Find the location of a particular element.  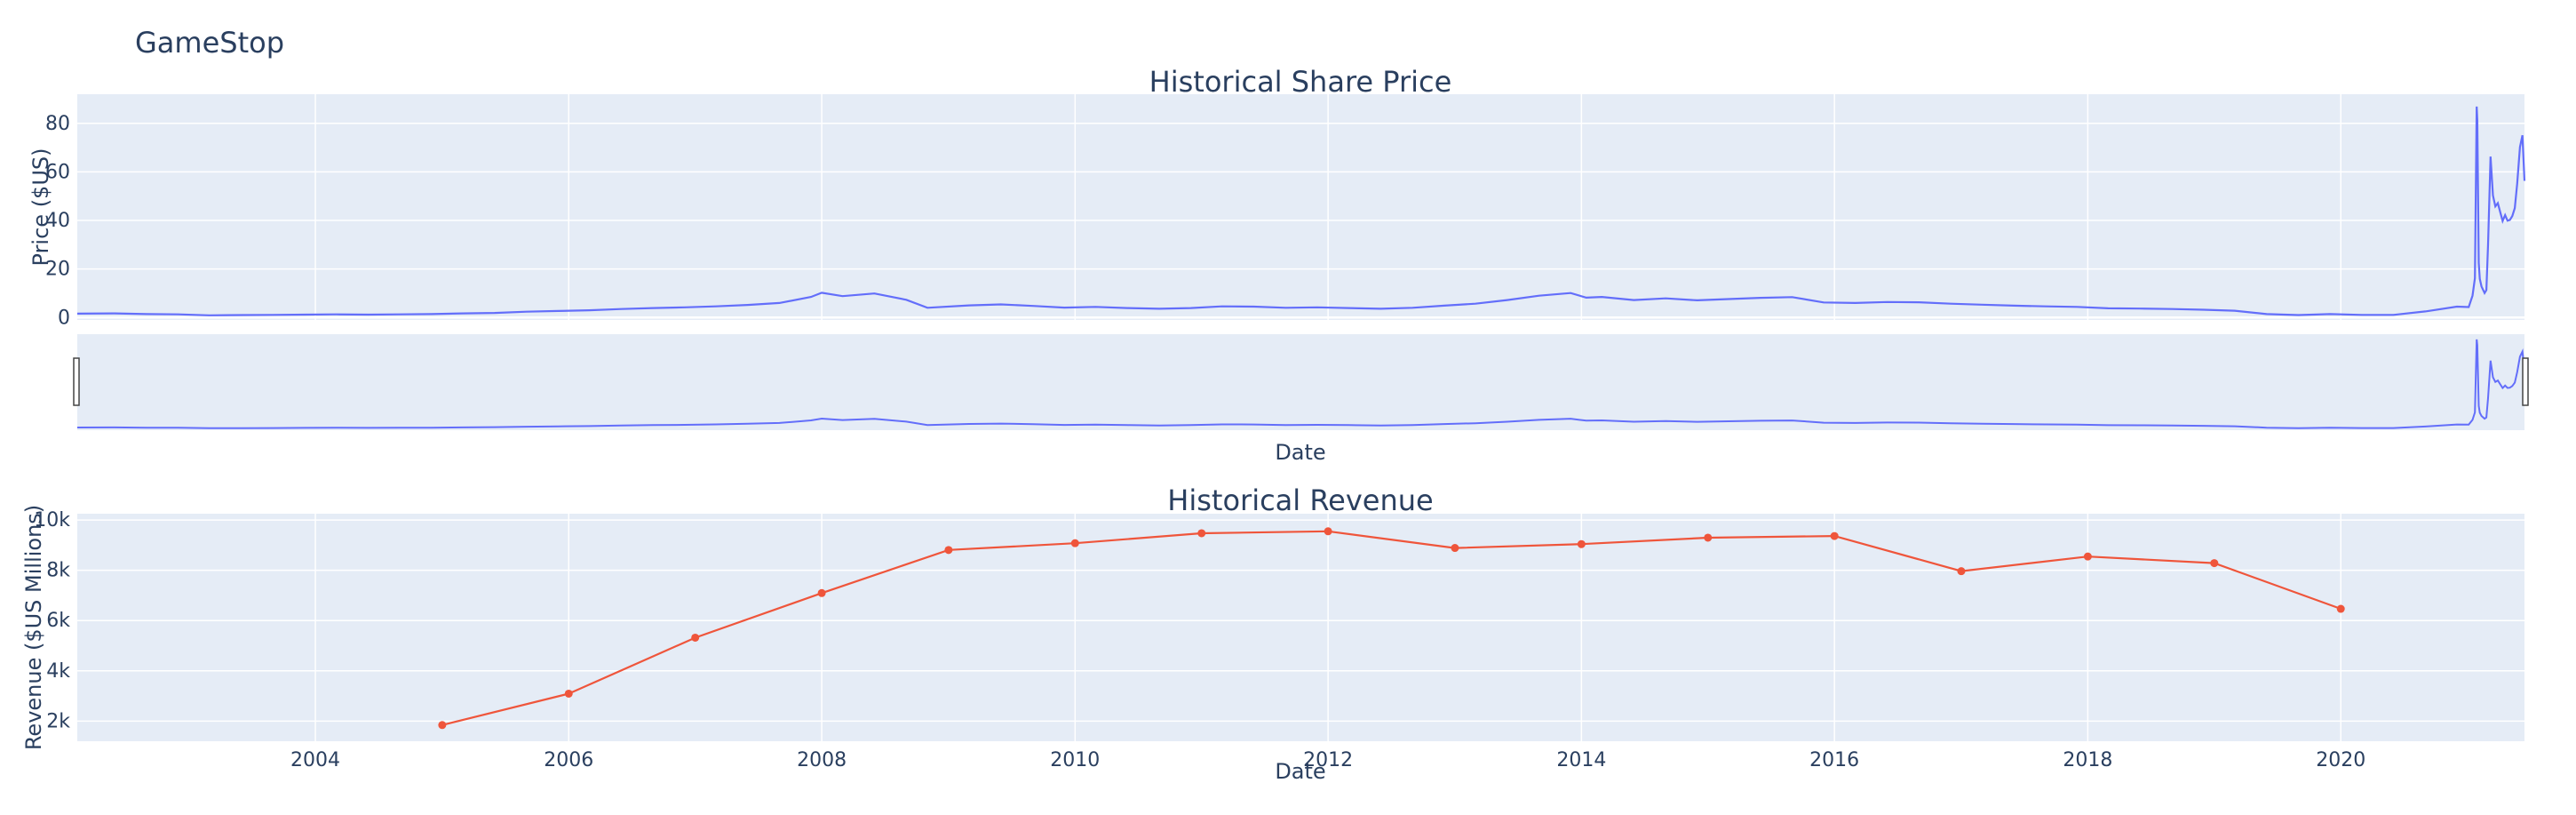

revenue-x-tick-label: 2004 is located at coordinates (315, 760).